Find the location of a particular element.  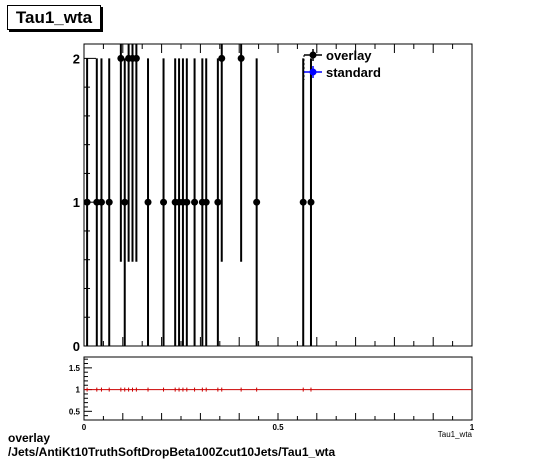

ratio-frame is located at coordinates (278, 388).